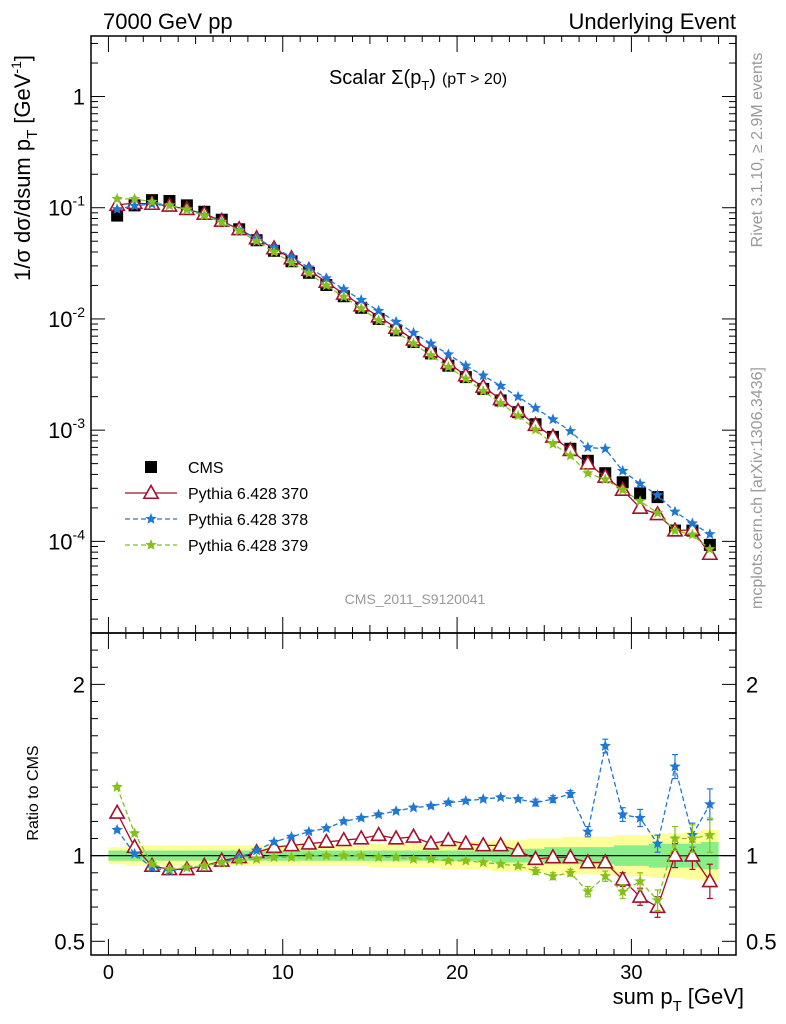 This screenshot has width=786, height=1024. I want to click on legend-label: CMS, so click(206, 468).